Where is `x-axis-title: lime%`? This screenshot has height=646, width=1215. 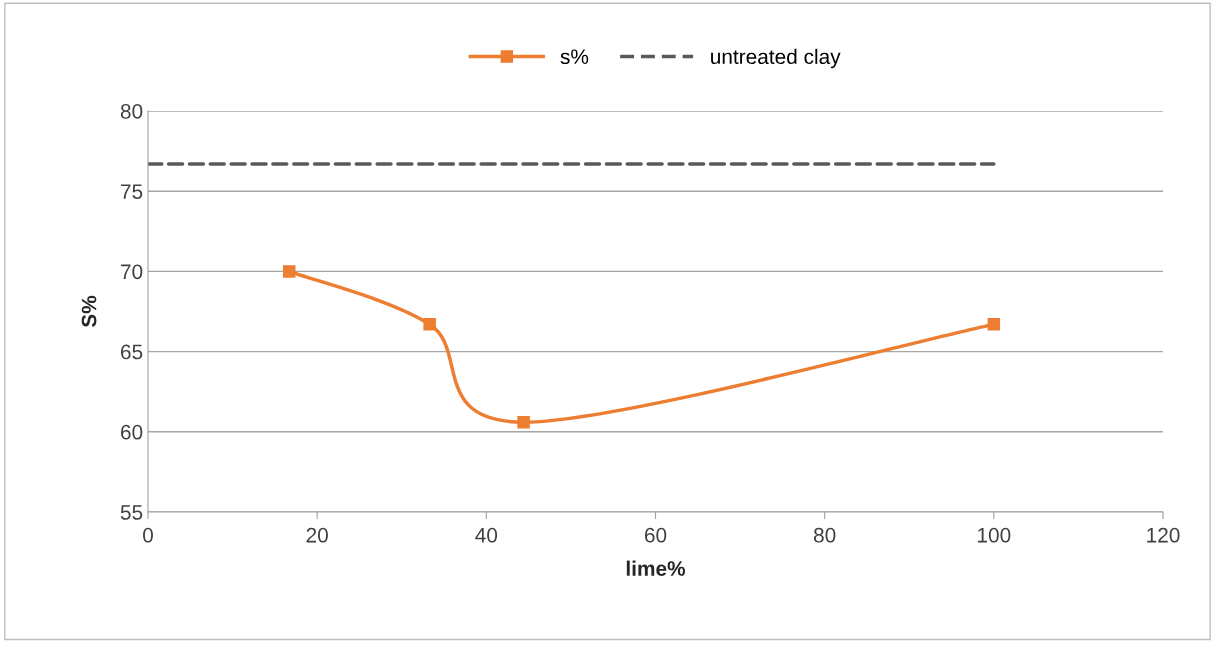 x-axis-title: lime% is located at coordinates (656, 568).